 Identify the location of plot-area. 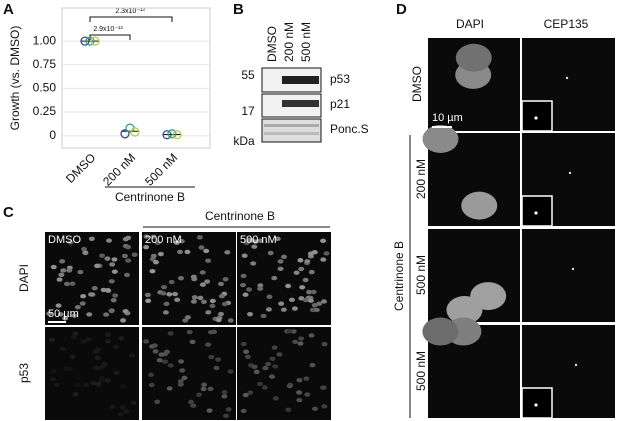
(136, 78).